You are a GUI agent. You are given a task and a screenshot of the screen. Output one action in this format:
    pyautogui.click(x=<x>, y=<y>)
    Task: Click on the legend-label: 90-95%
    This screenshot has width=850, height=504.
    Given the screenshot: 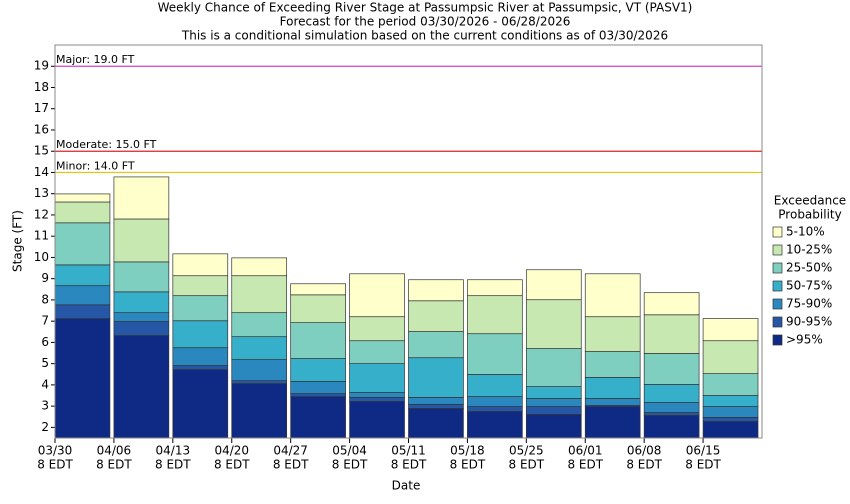 What is the action you would take?
    pyautogui.click(x=809, y=322)
    